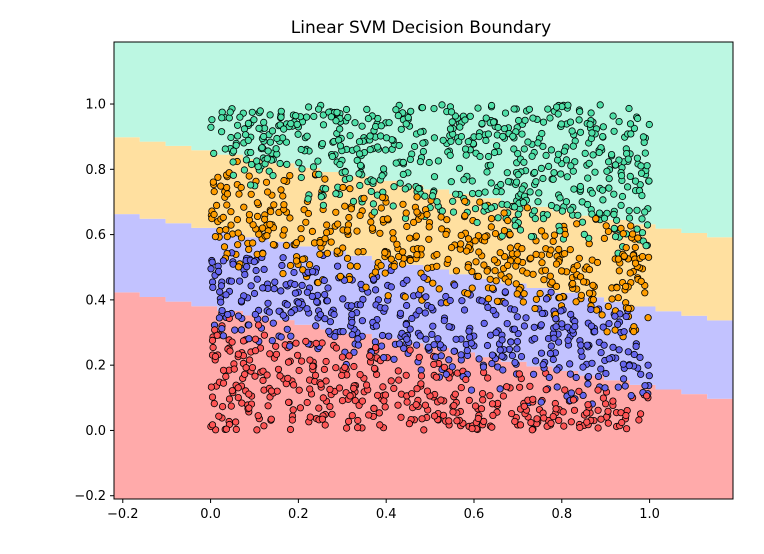  I want to click on x-tick-label: 0.8, so click(561, 514).